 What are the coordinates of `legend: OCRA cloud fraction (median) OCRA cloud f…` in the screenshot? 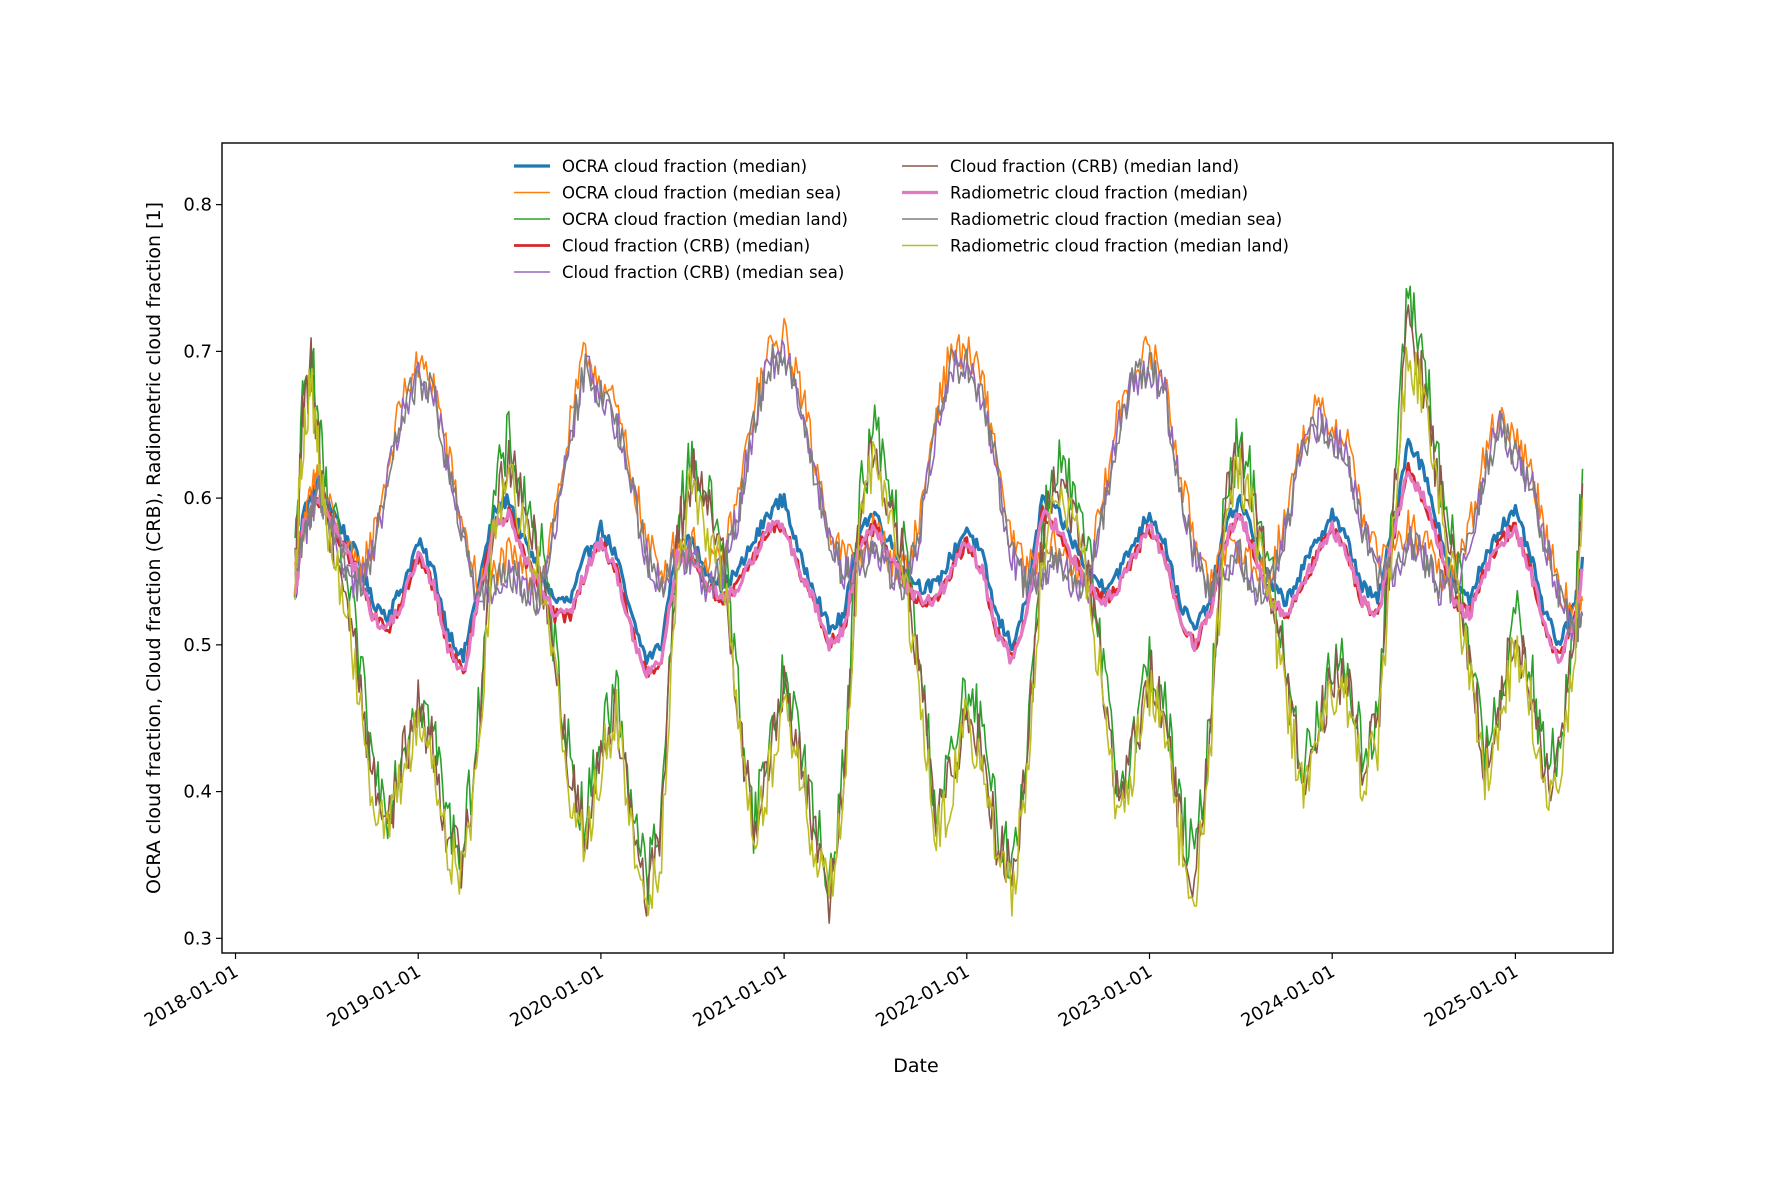 It's located at (901, 219).